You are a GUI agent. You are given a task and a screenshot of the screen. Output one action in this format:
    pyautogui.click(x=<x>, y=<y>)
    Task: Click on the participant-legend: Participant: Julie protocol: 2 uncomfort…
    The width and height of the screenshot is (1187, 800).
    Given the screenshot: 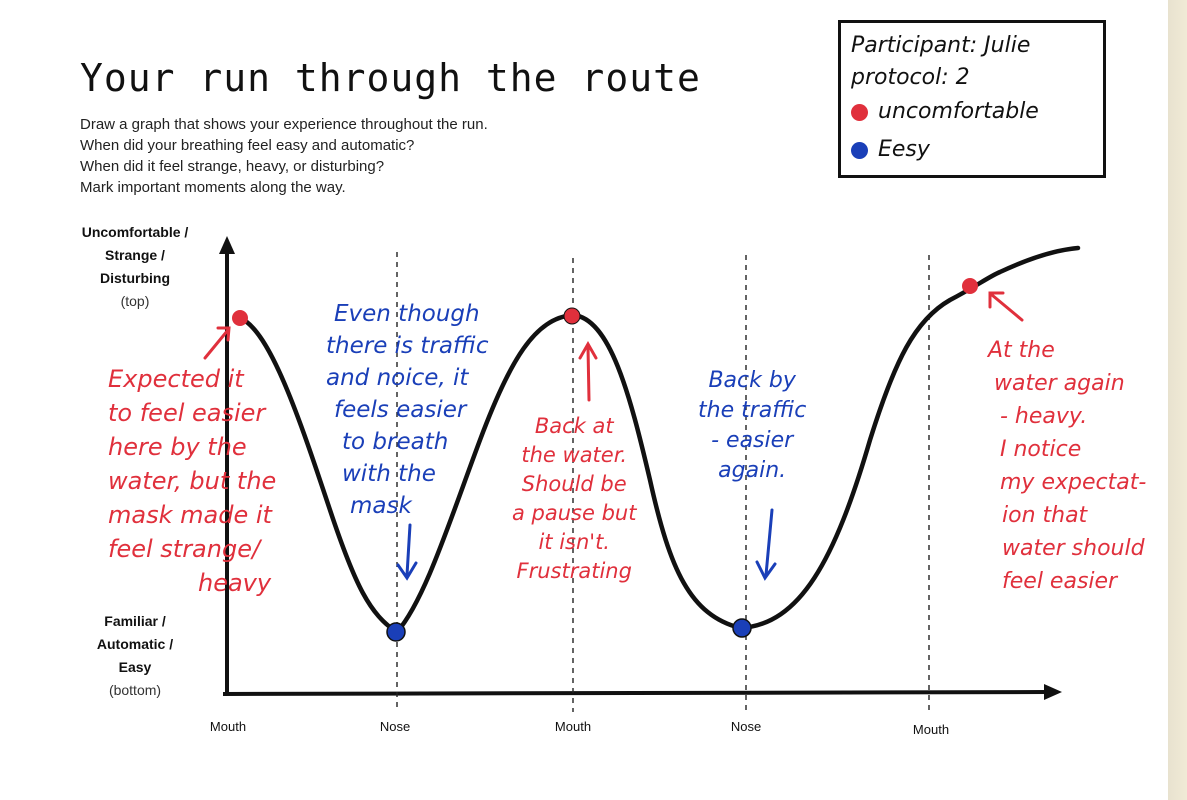 What is the action you would take?
    pyautogui.click(x=972, y=99)
    